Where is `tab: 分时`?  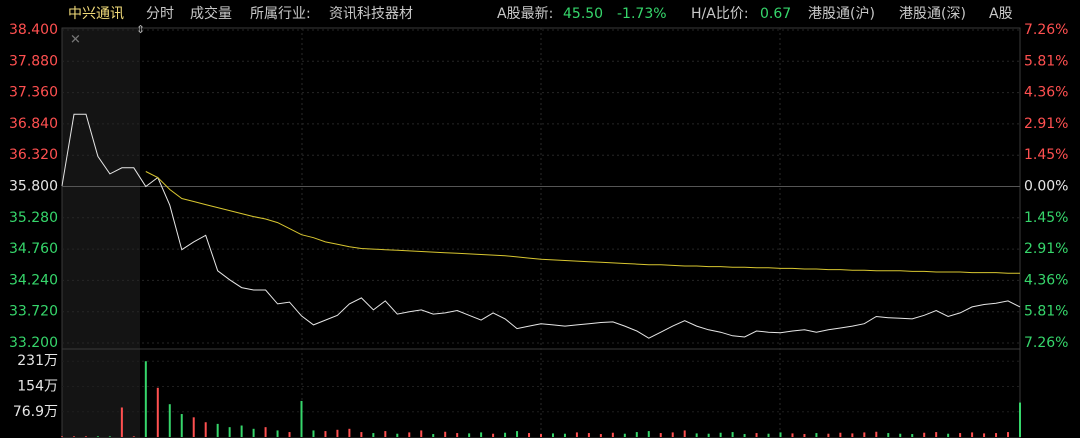
tab: 分时 is located at coordinates (160, 14).